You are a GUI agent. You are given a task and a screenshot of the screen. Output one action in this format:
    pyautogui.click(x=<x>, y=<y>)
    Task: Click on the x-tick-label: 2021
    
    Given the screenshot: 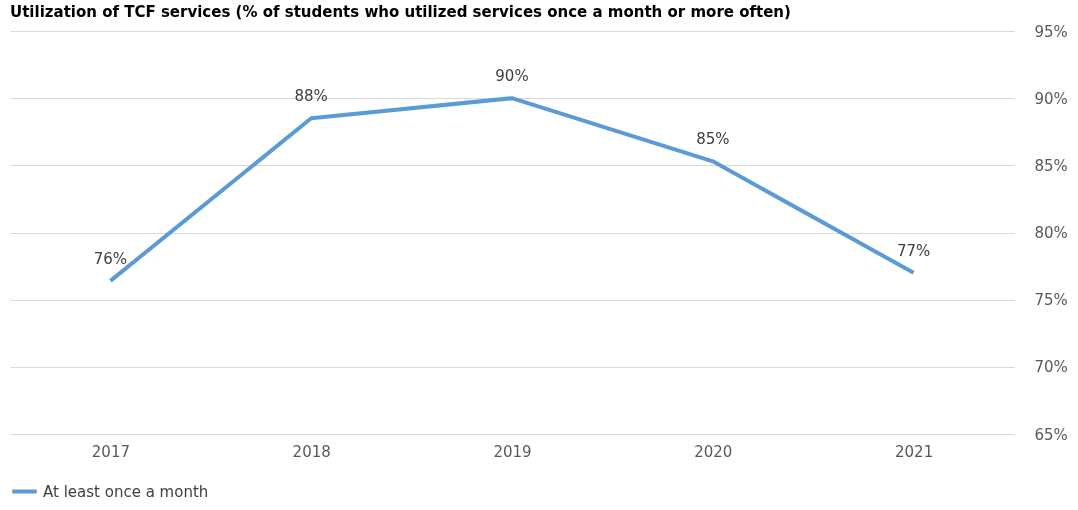 What is the action you would take?
    pyautogui.click(x=914, y=451)
    